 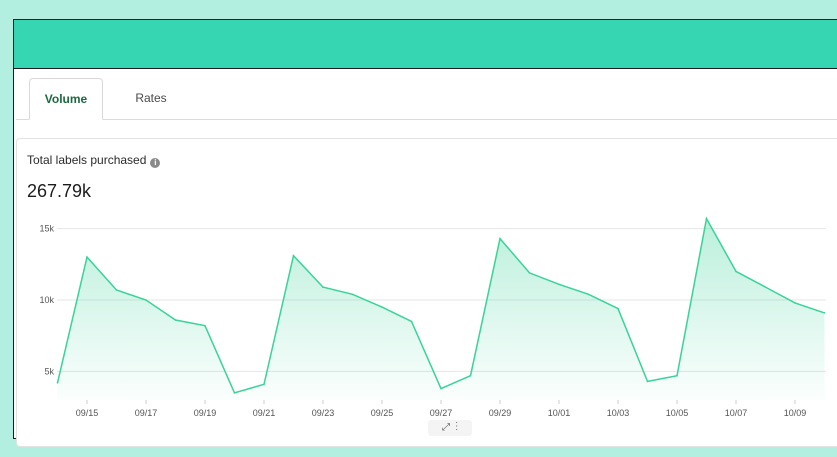 I want to click on header-banner, so click(x=425, y=44).